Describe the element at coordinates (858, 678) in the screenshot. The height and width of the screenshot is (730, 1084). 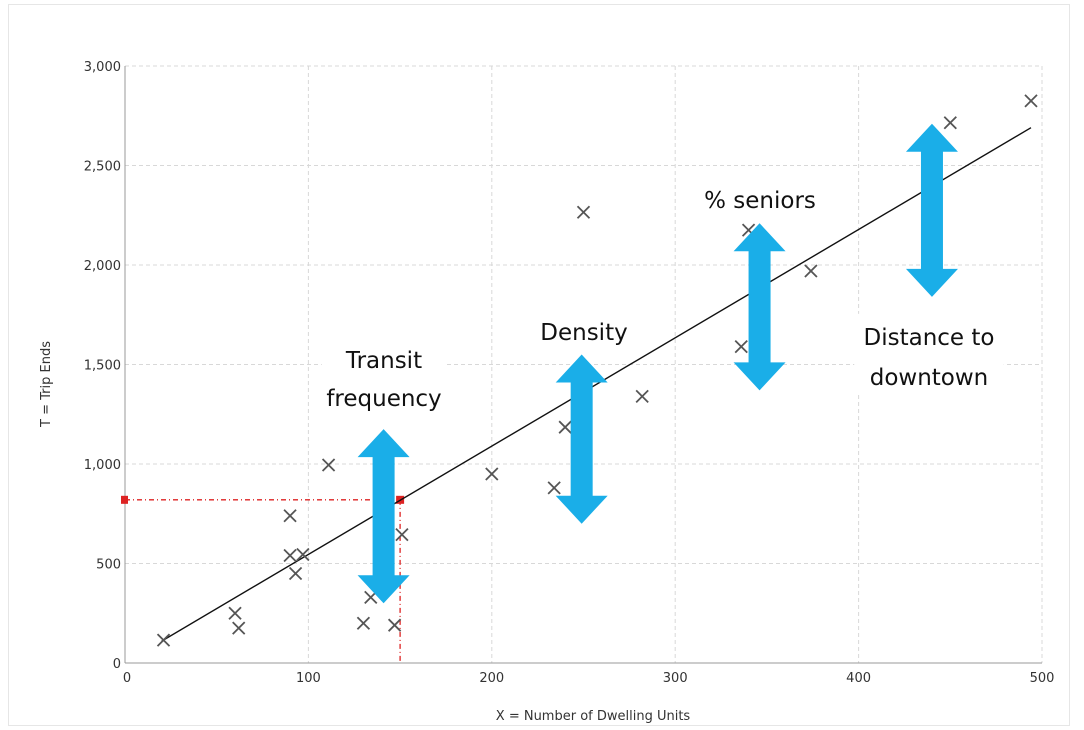
I see `x-tick-label: 400` at that location.